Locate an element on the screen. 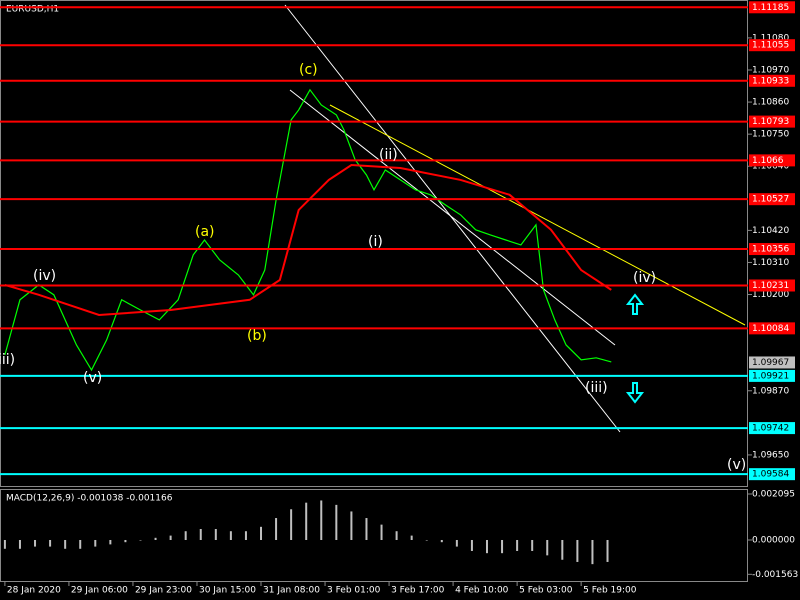 This screenshot has height=600, width=800. wave-label: (iii) is located at coordinates (596, 388).